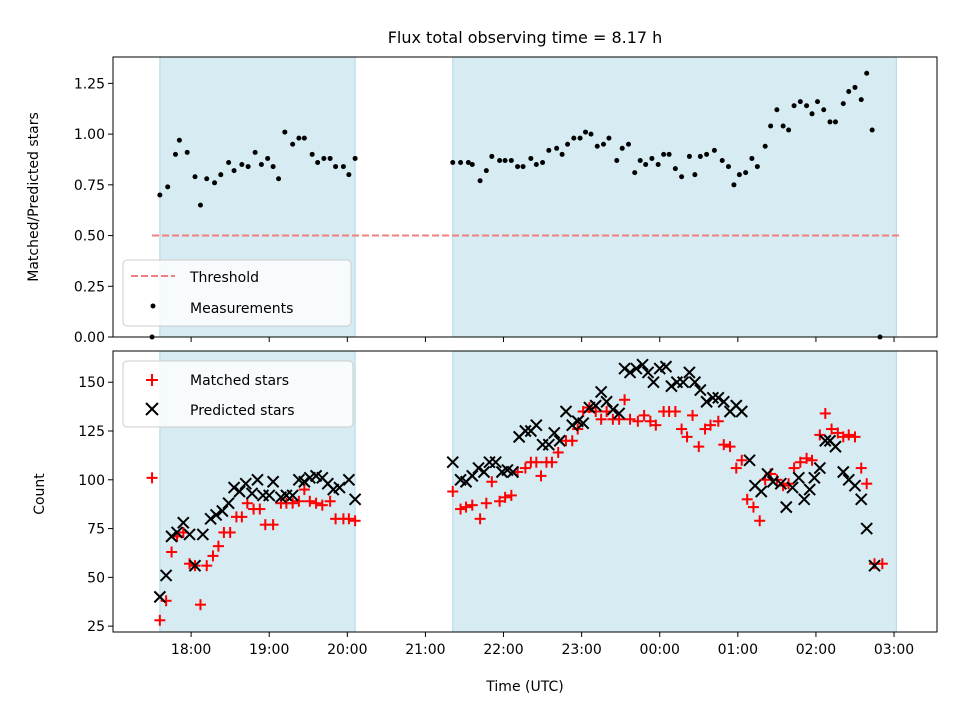 This screenshot has width=960, height=720. Describe the element at coordinates (91, 432) in the screenshot. I see `bottom-y-tick-label: 125` at that location.